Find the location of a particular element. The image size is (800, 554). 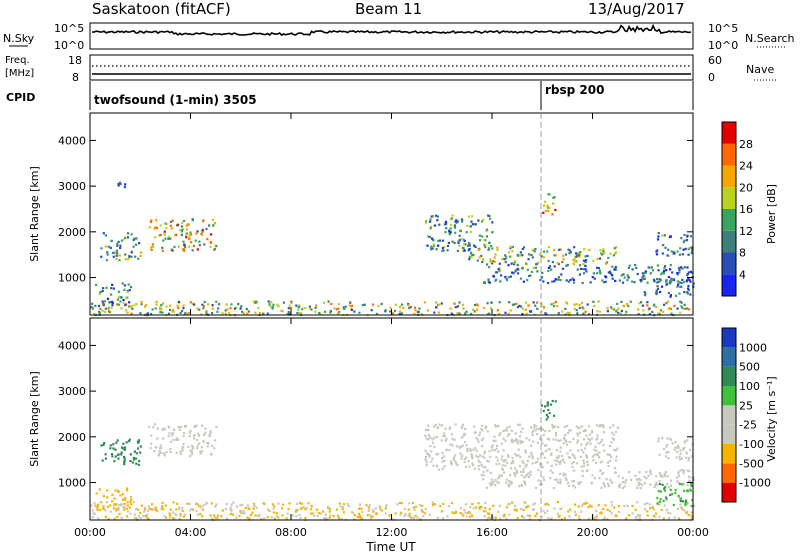

colorbar-tick-label: 20 is located at coordinates (746, 187).